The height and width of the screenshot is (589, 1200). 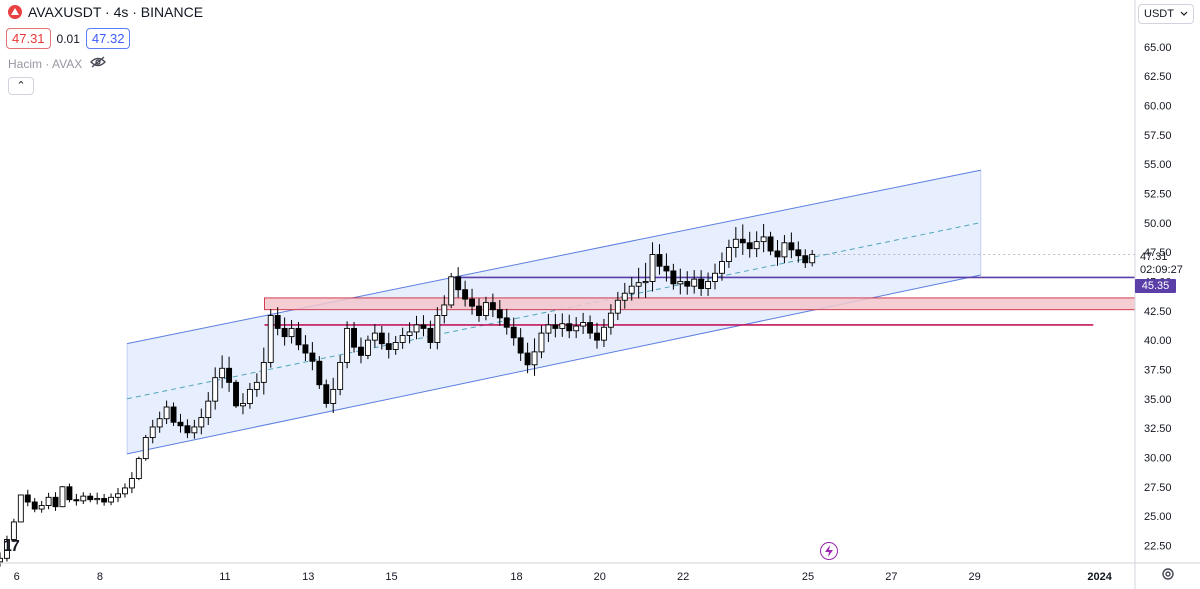 I want to click on y-tick-label: 52.50, so click(x=1158, y=195).